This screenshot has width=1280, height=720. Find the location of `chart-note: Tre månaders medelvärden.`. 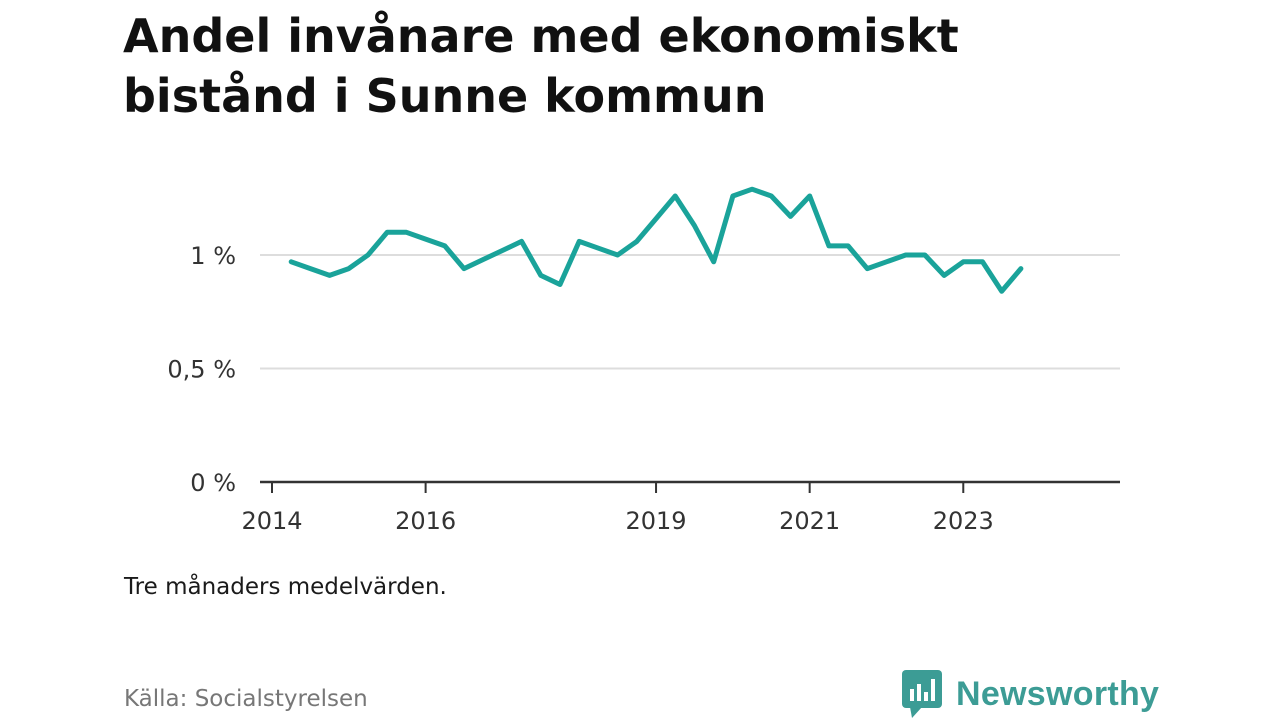

chart-note: Tre månaders medelvärden. is located at coordinates (285, 587).